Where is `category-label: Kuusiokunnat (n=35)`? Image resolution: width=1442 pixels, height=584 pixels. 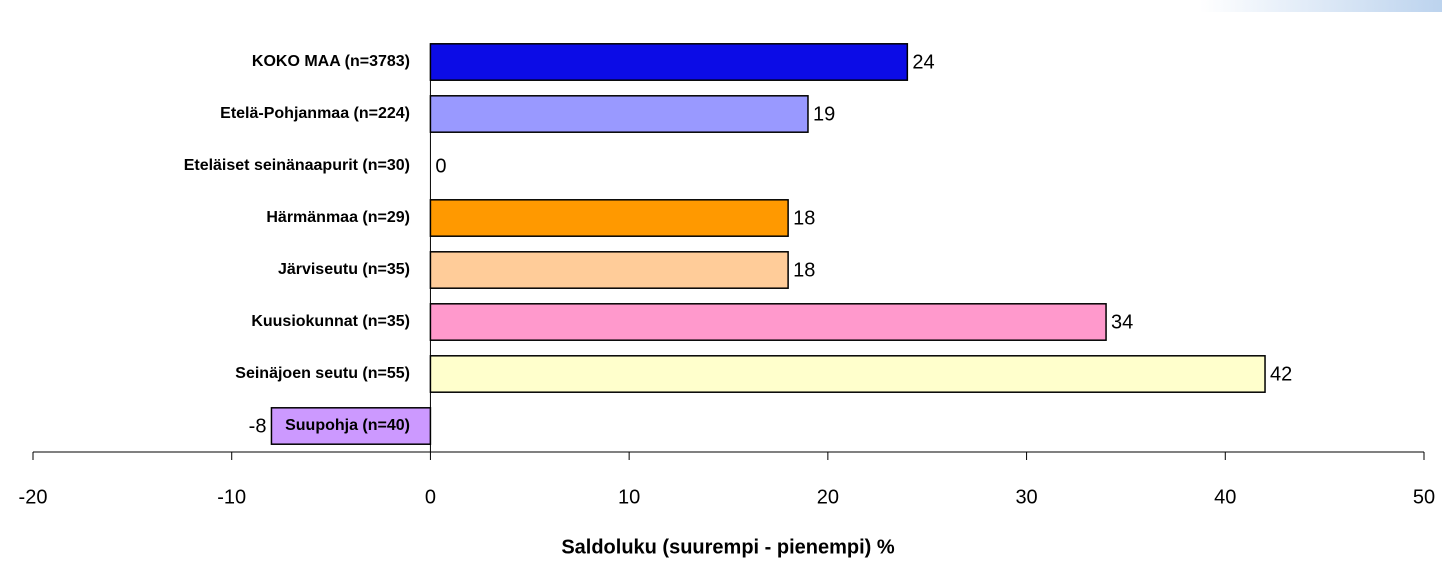 category-label: Kuusiokunnat (n=35) is located at coordinates (330, 321).